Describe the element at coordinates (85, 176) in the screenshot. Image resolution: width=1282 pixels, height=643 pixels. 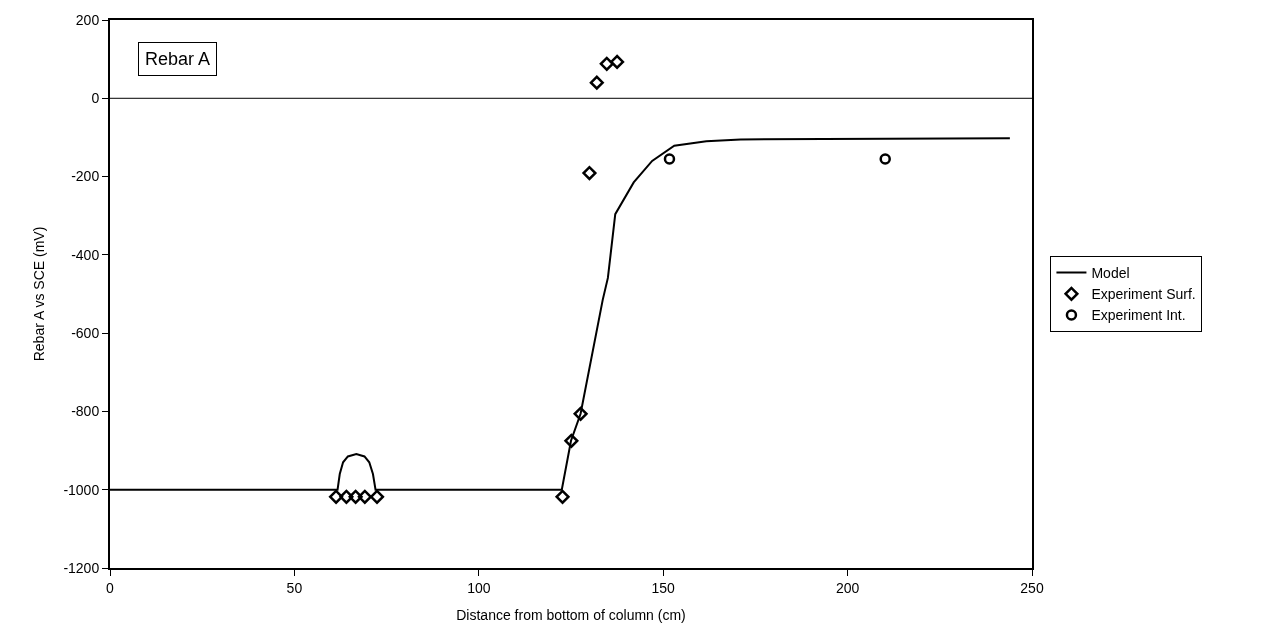
I see `y-tick-label: -200` at that location.